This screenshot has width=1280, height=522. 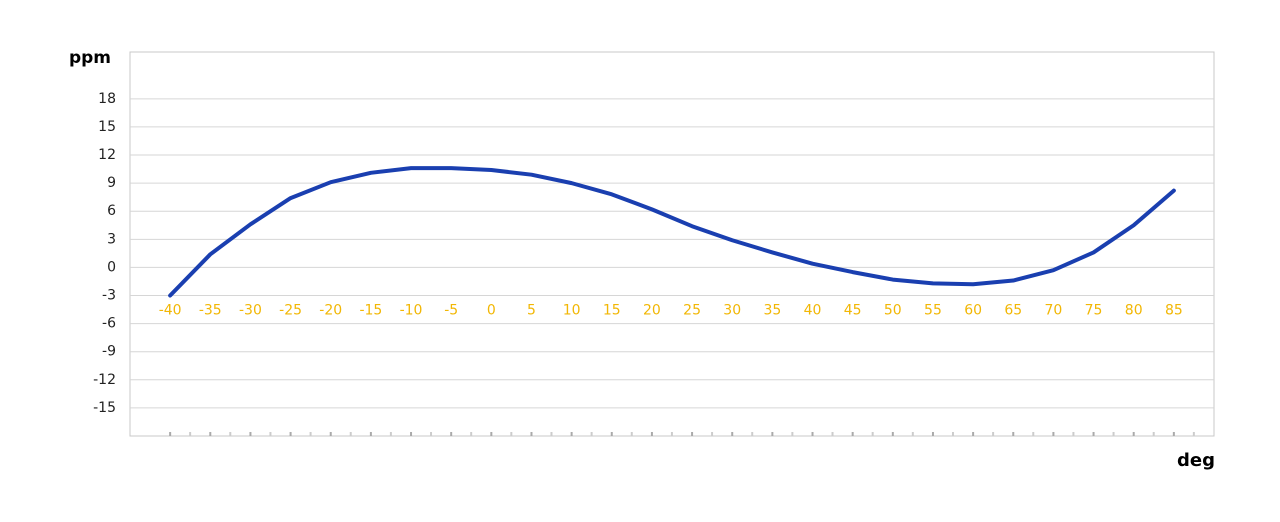 I want to click on x-tick-label: 40, so click(x=813, y=311).